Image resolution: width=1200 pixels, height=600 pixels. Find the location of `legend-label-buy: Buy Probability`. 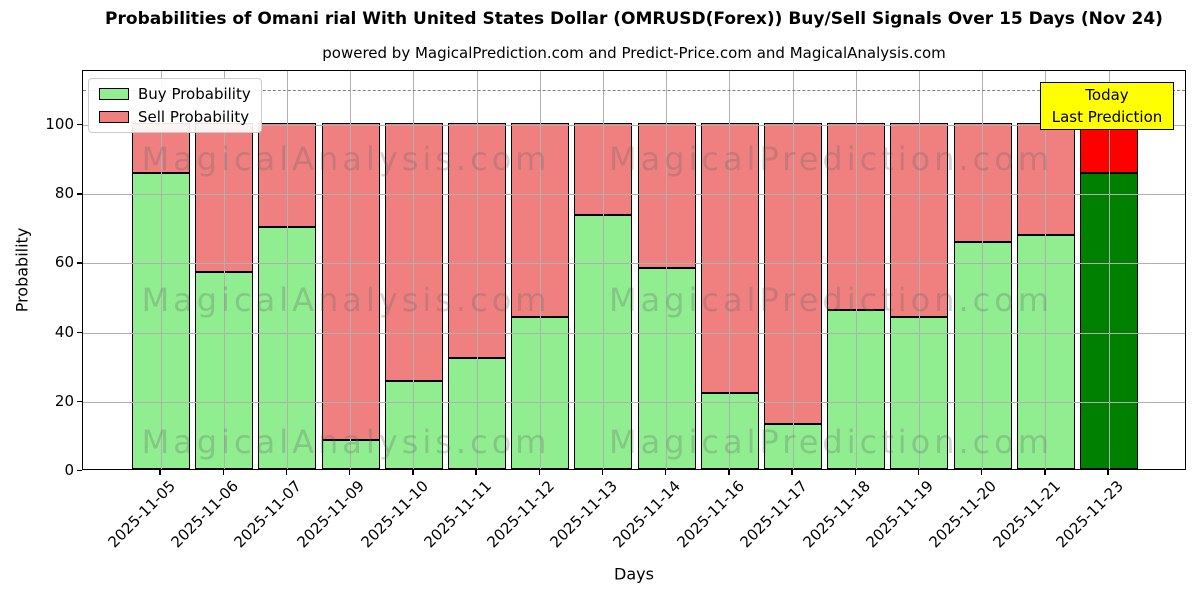

legend-label-buy: Buy Probability is located at coordinates (194, 94).